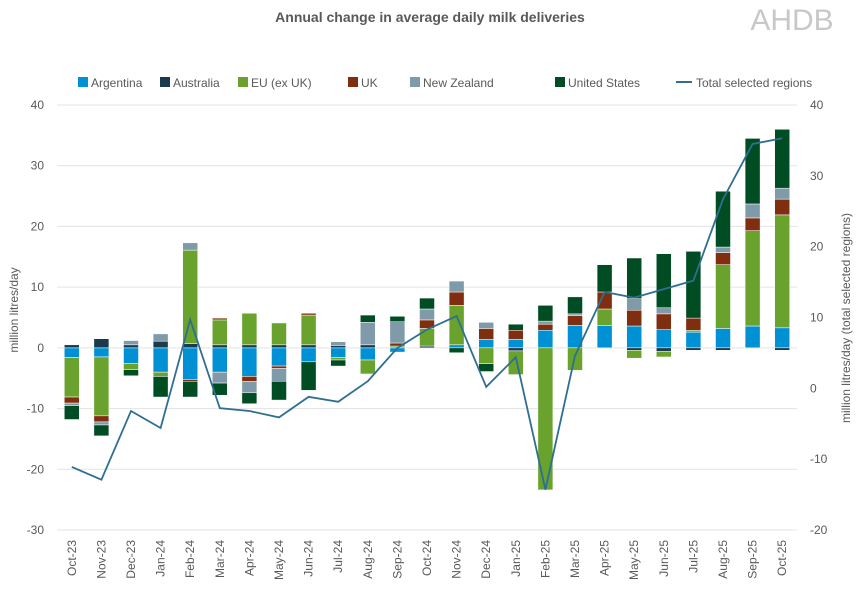  What do you see at coordinates (817, 105) in the screenshot?
I see `y2-tick-label: 40` at bounding box center [817, 105].